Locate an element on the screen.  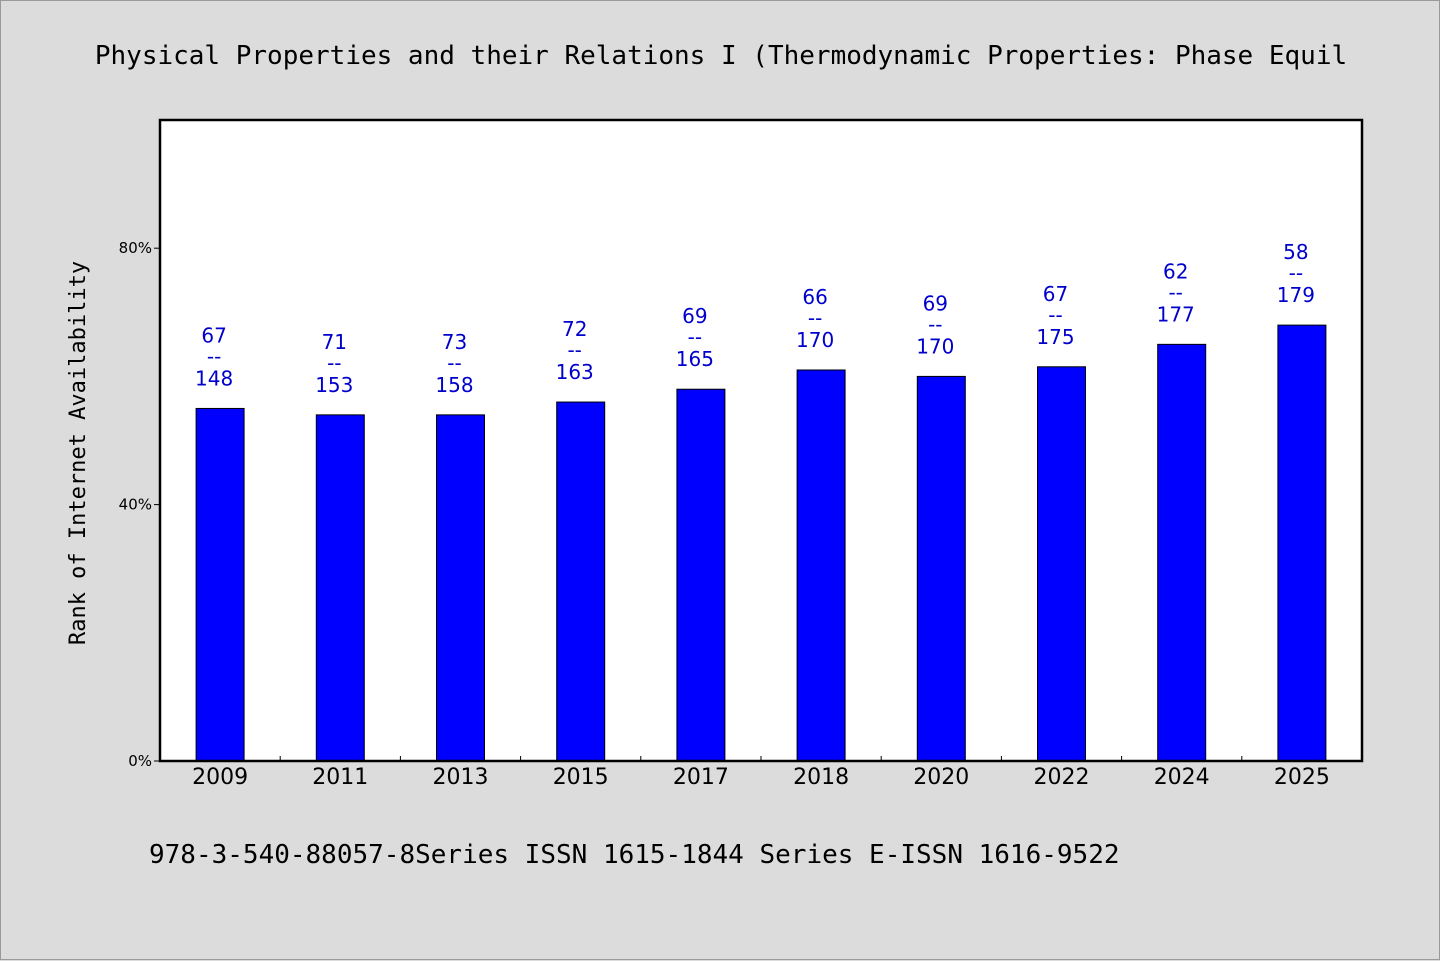
data-label-bottom: 177 is located at coordinates (1176, 314).